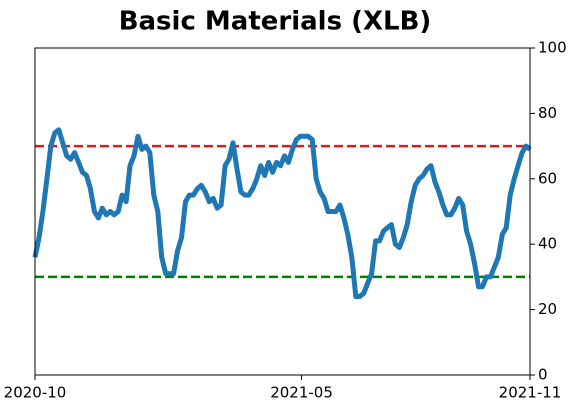 This screenshot has height=406, width=571. Describe the element at coordinates (275, 22) in the screenshot. I see `chart-title: Basic Materials (XLB)` at that location.